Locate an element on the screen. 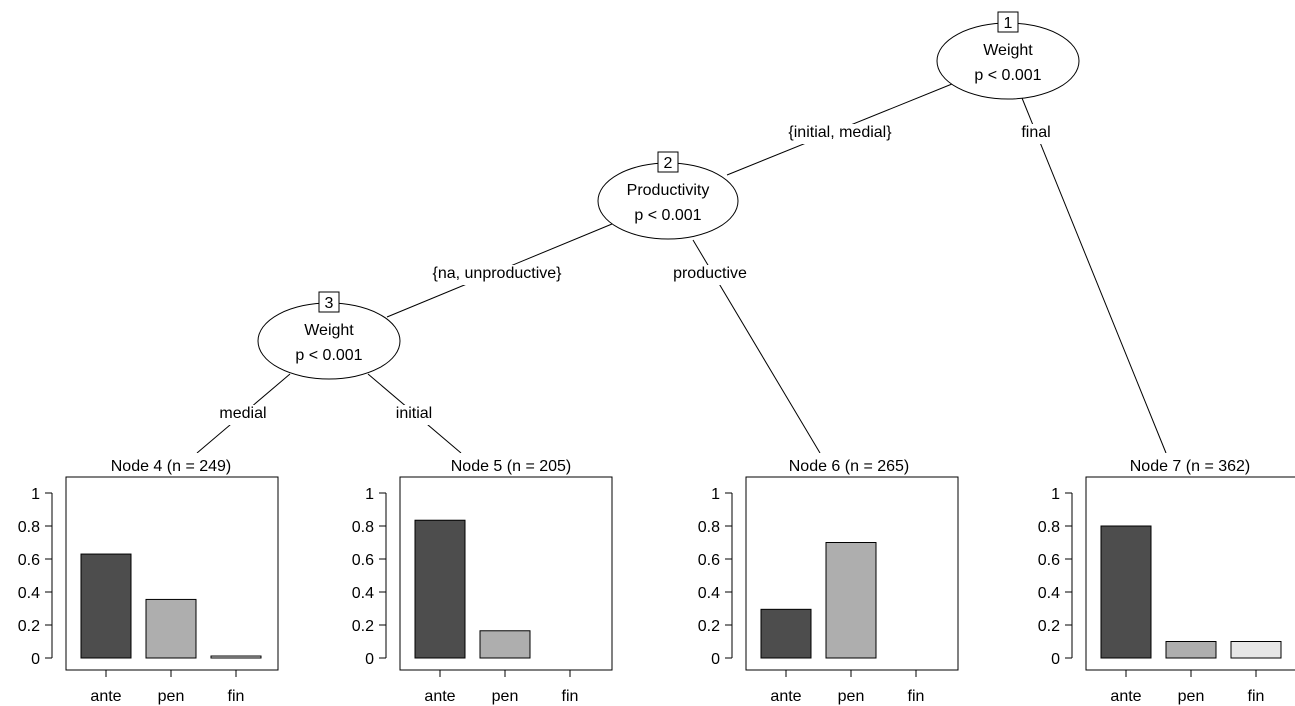  node-id: 3 is located at coordinates (329, 303).